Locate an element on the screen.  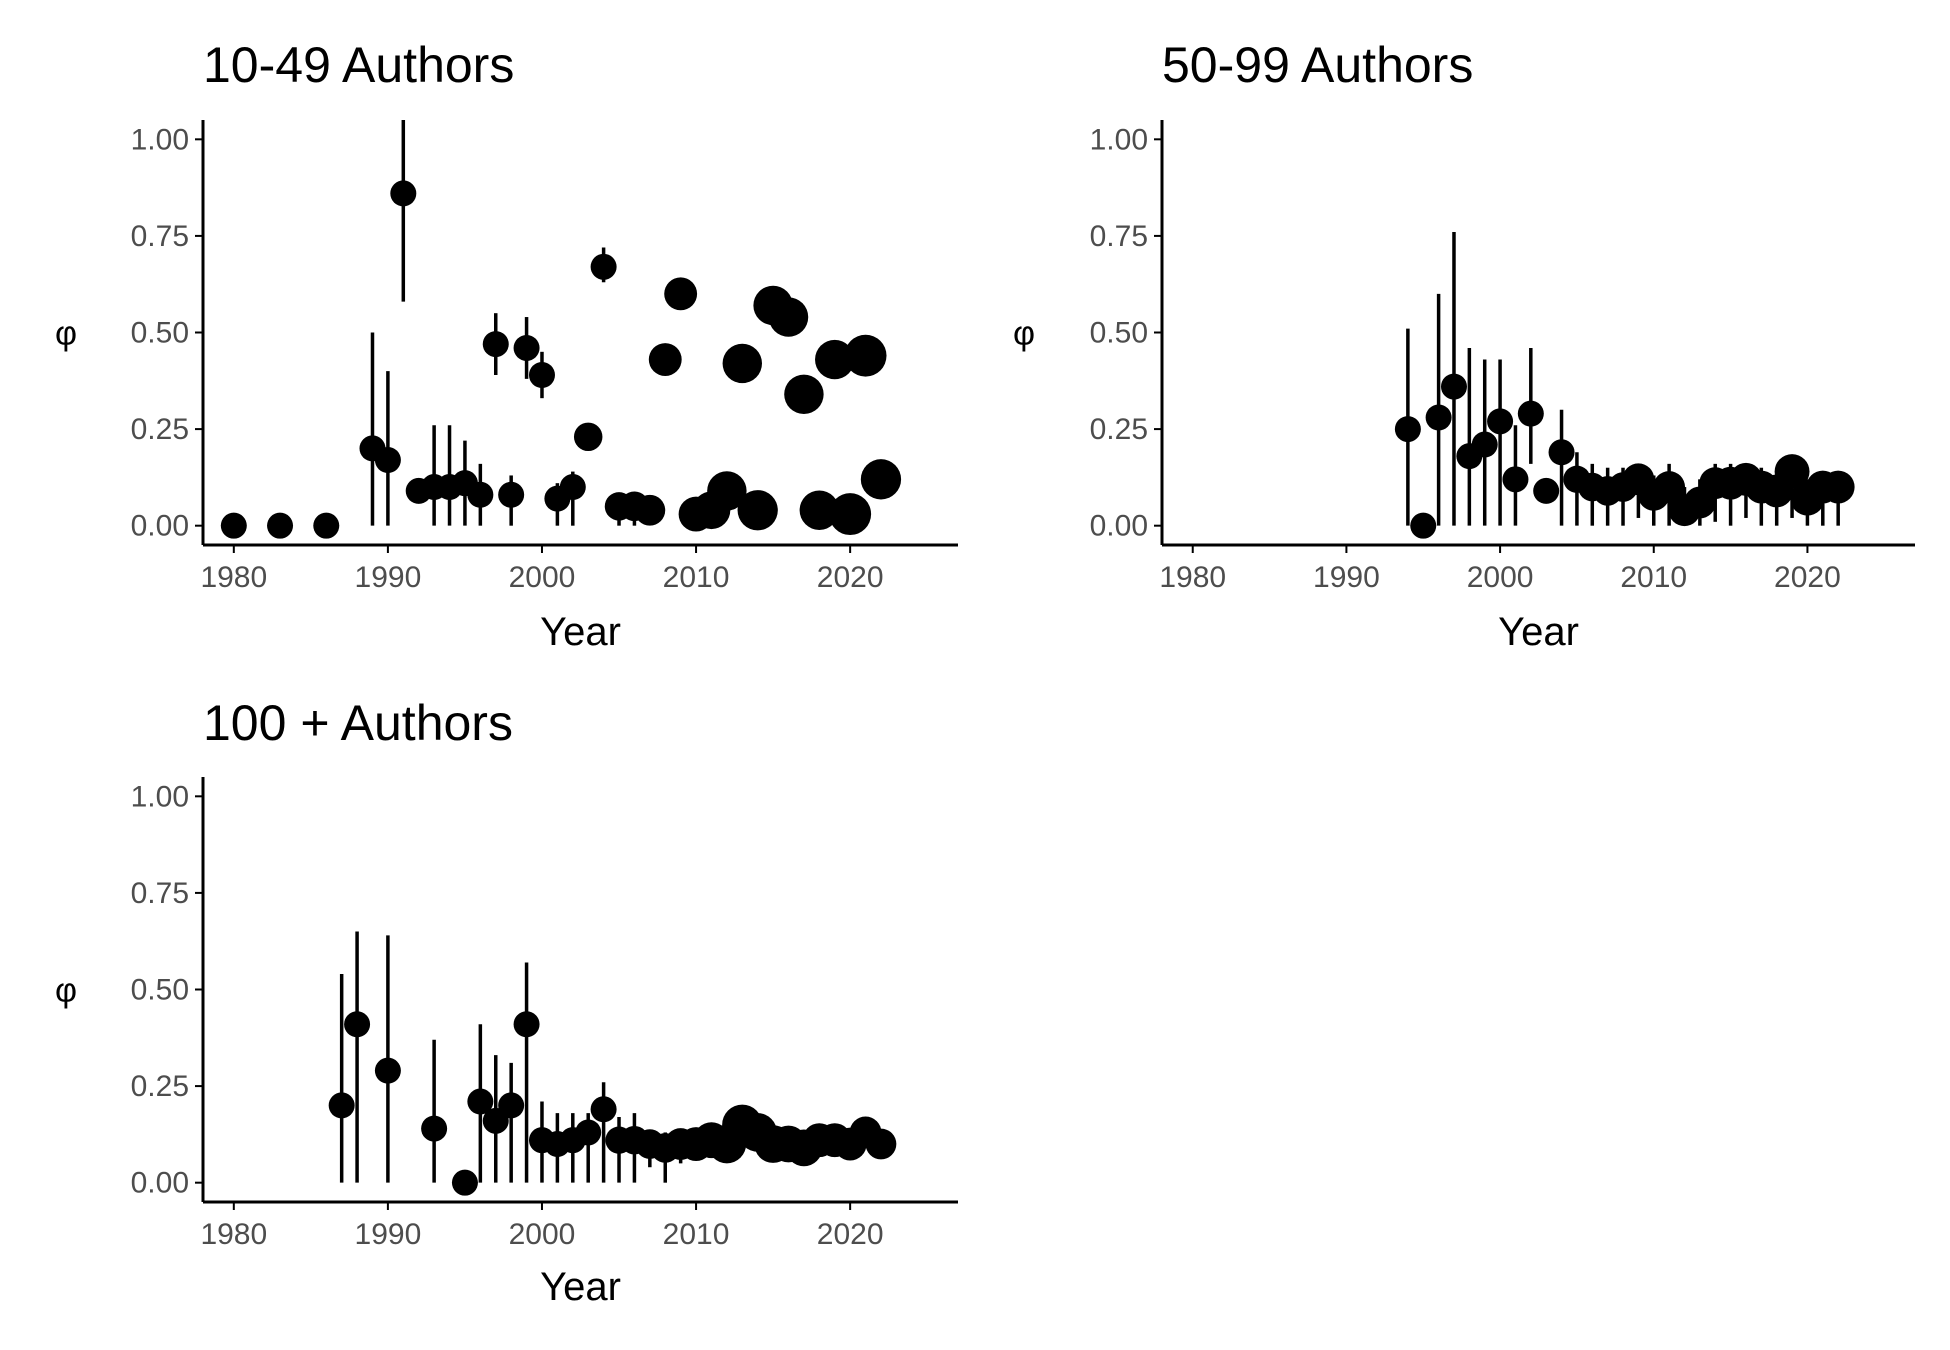
panel-title: 50-99 Authors is located at coordinates (1317, 65).